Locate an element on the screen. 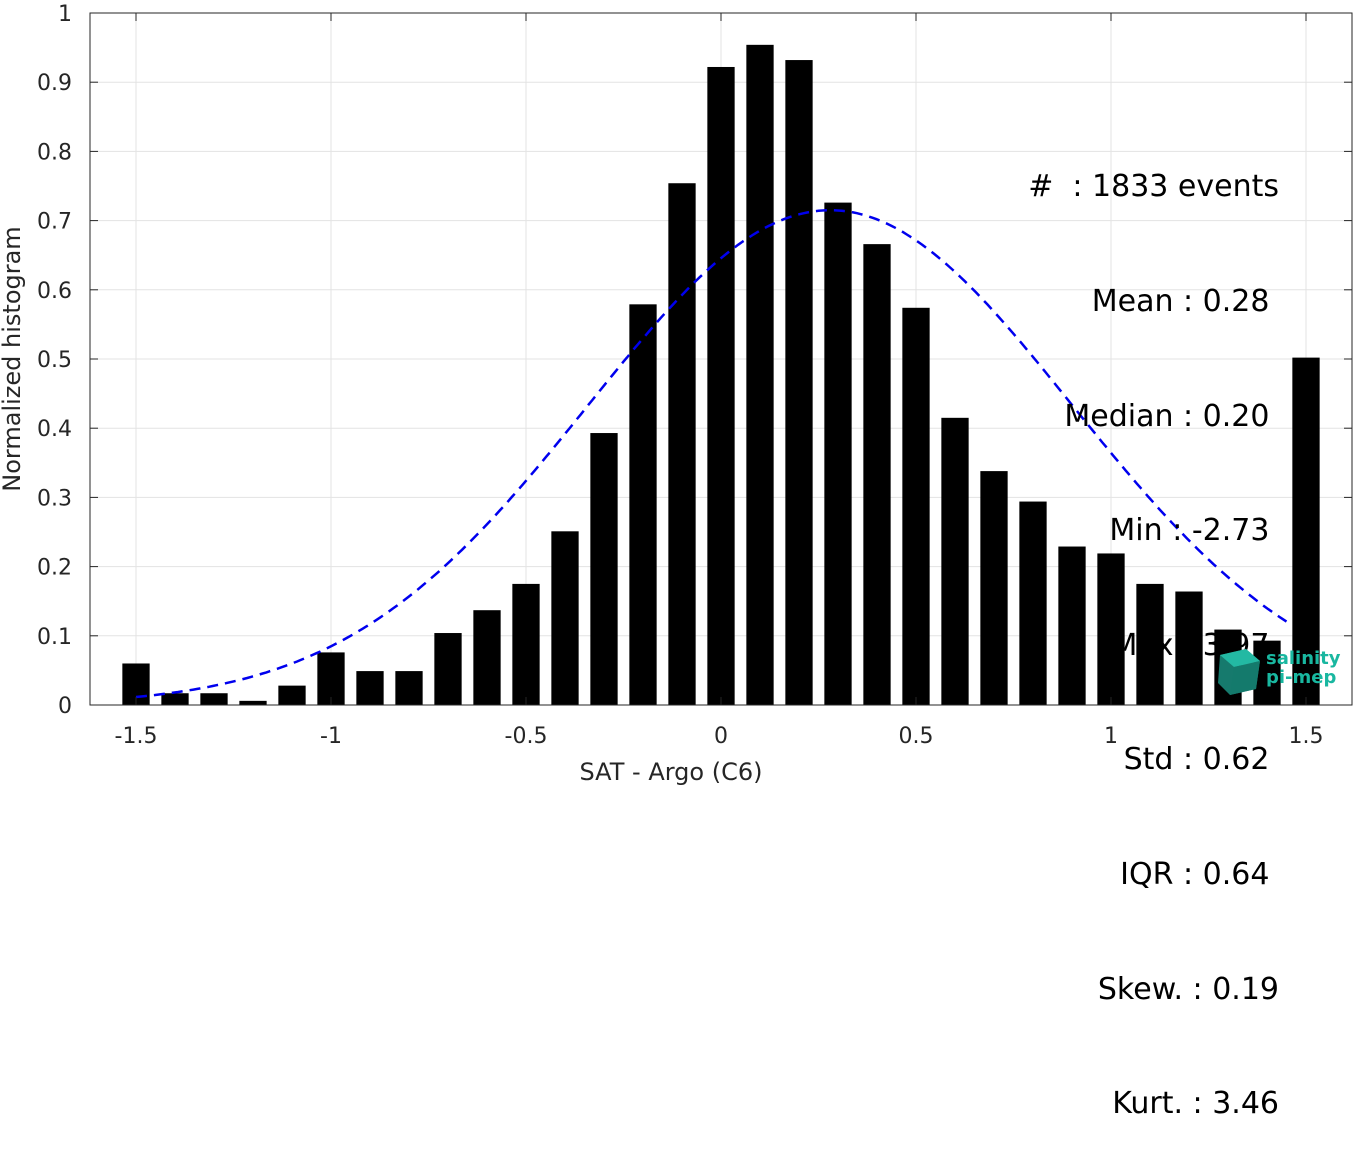 The width and height of the screenshot is (1367, 1162). x-tick-label: 0 is located at coordinates (721, 736).